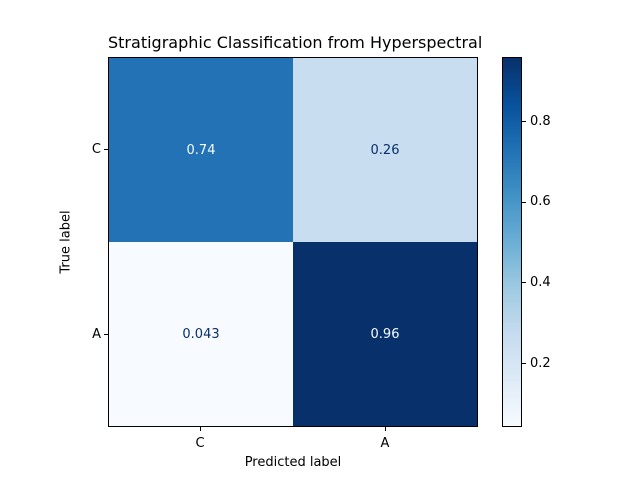 The width and height of the screenshot is (640, 480). I want to click on y-axis-label: True label, so click(66, 242).